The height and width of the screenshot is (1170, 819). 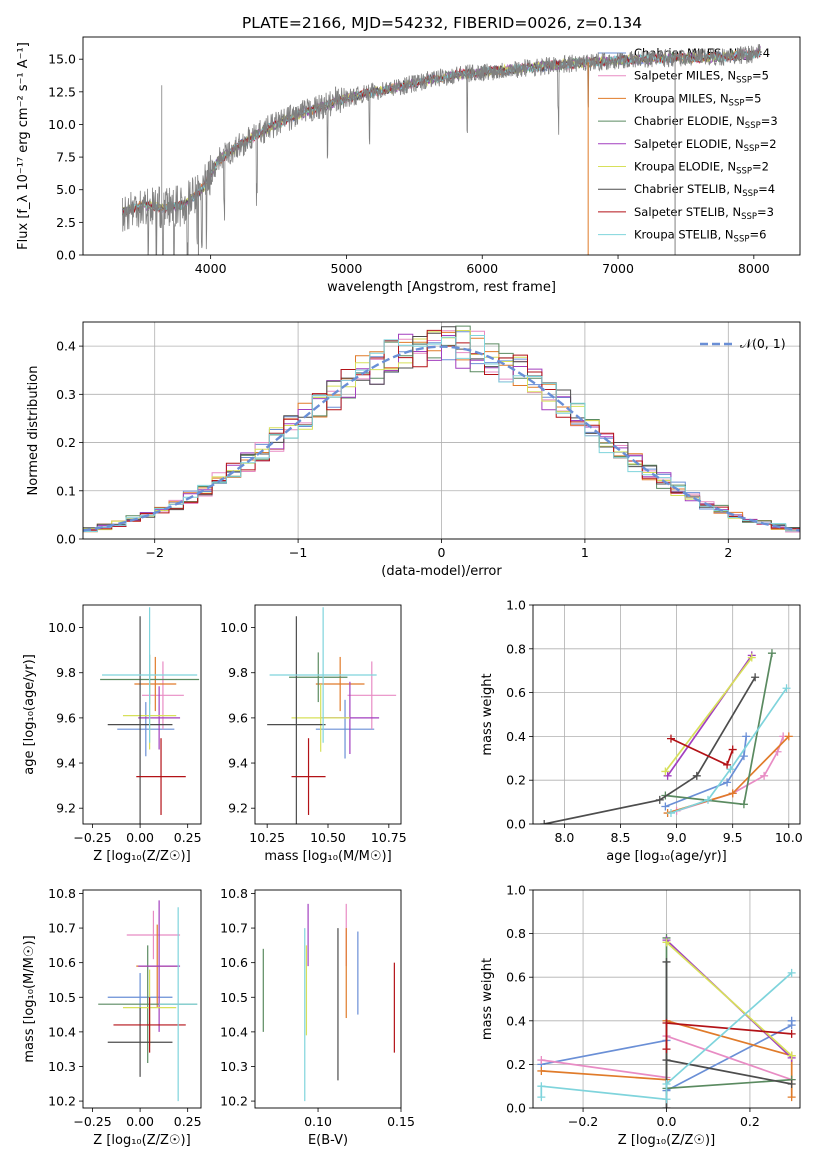 I want to click on weight-vs-Z-frame, so click(x=666, y=999).